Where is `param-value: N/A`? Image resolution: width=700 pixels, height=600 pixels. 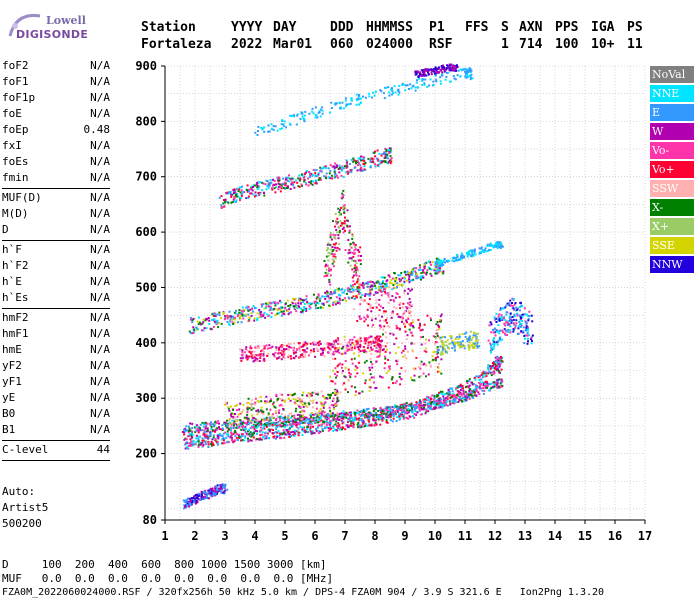 param-value: N/A is located at coordinates (100, 297).